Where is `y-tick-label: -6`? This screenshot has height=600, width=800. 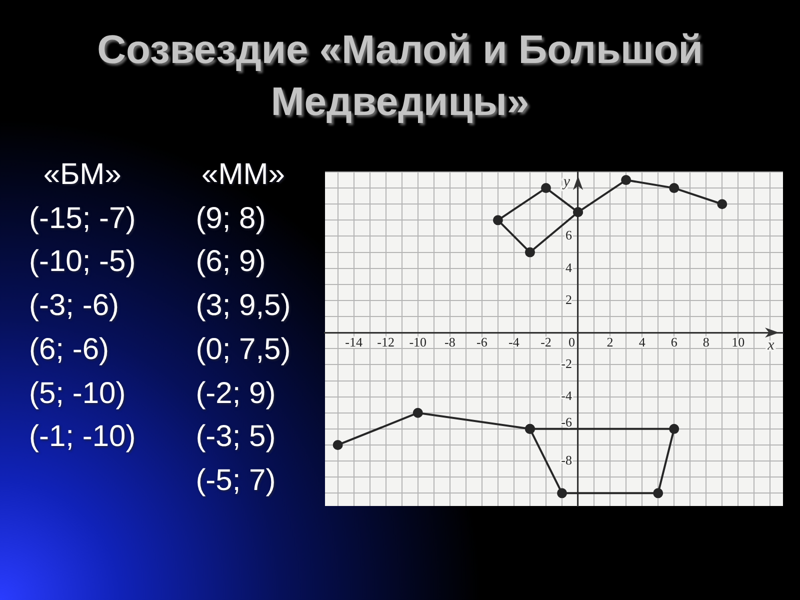
y-tick-label: -6 is located at coordinates (567, 422).